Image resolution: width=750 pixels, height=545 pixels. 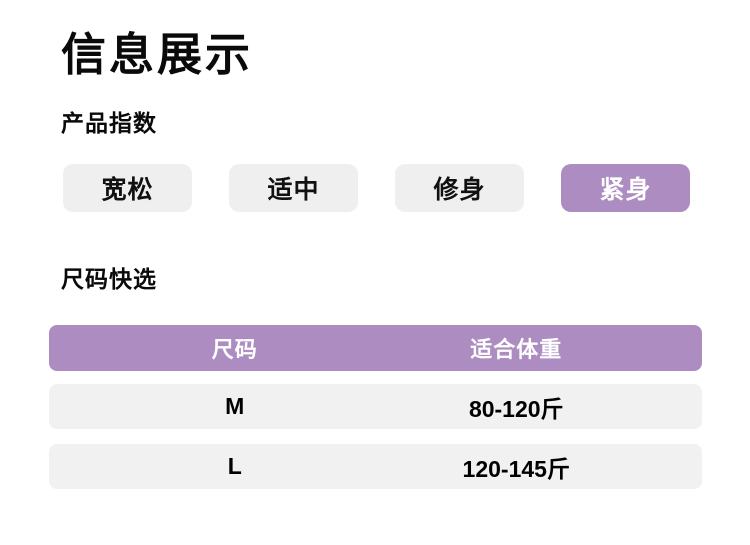 I want to click on size-table-header: 尺码 适合体重, so click(x=375, y=348).